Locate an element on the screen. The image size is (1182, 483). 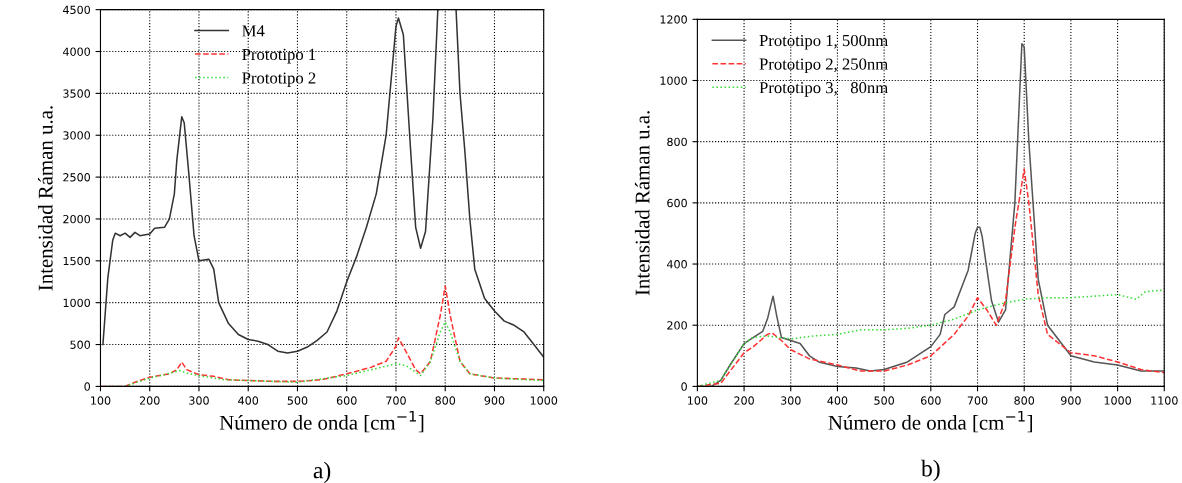
y-tick-label: 2000 is located at coordinates (77, 219).